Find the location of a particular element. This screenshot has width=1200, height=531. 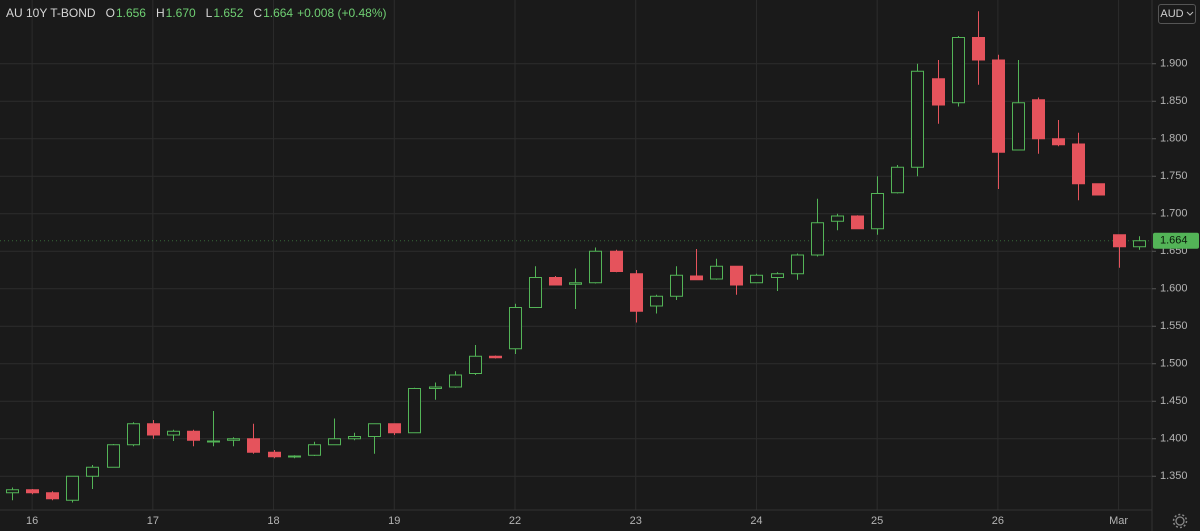

ohlc-key: C is located at coordinates (258, 13).